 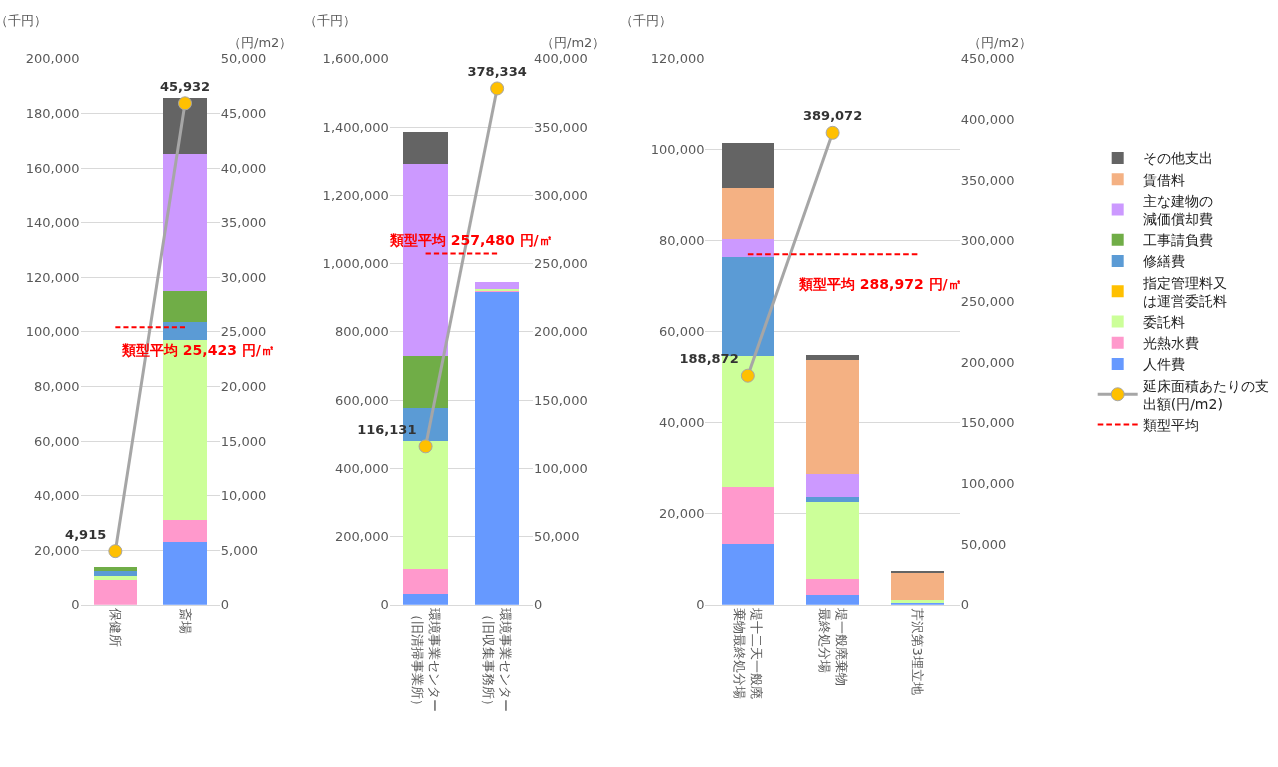 I want to click on data-label: 4,915, so click(x=86, y=534).